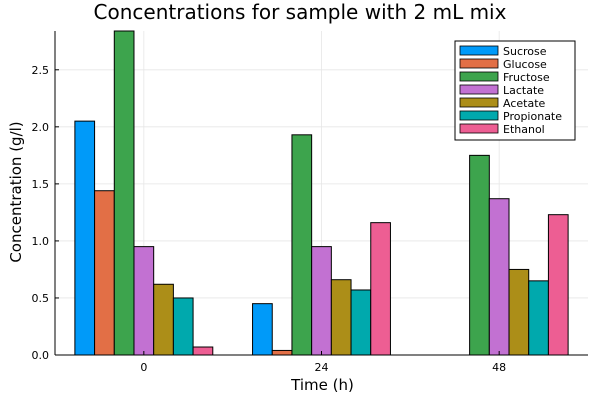 This screenshot has width=600, height=400. I want to click on y-axis-label: Concentration (g/l), so click(16, 192).